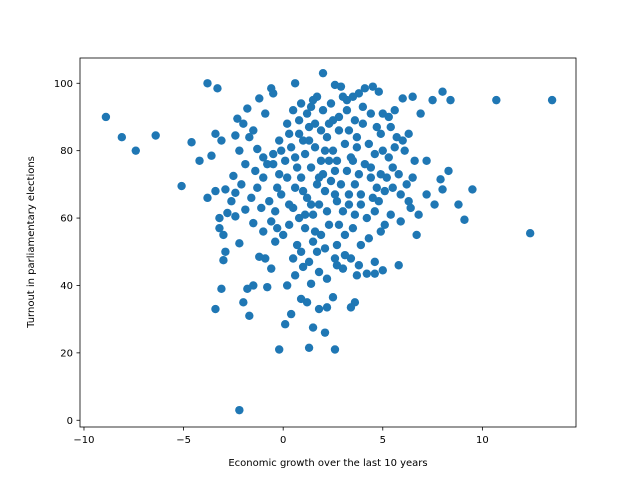 This screenshot has height=480, width=640. What do you see at coordinates (67, 253) in the screenshot?
I see `y-axis-ticks: 0 20 40 60 80 100` at bounding box center [67, 253].